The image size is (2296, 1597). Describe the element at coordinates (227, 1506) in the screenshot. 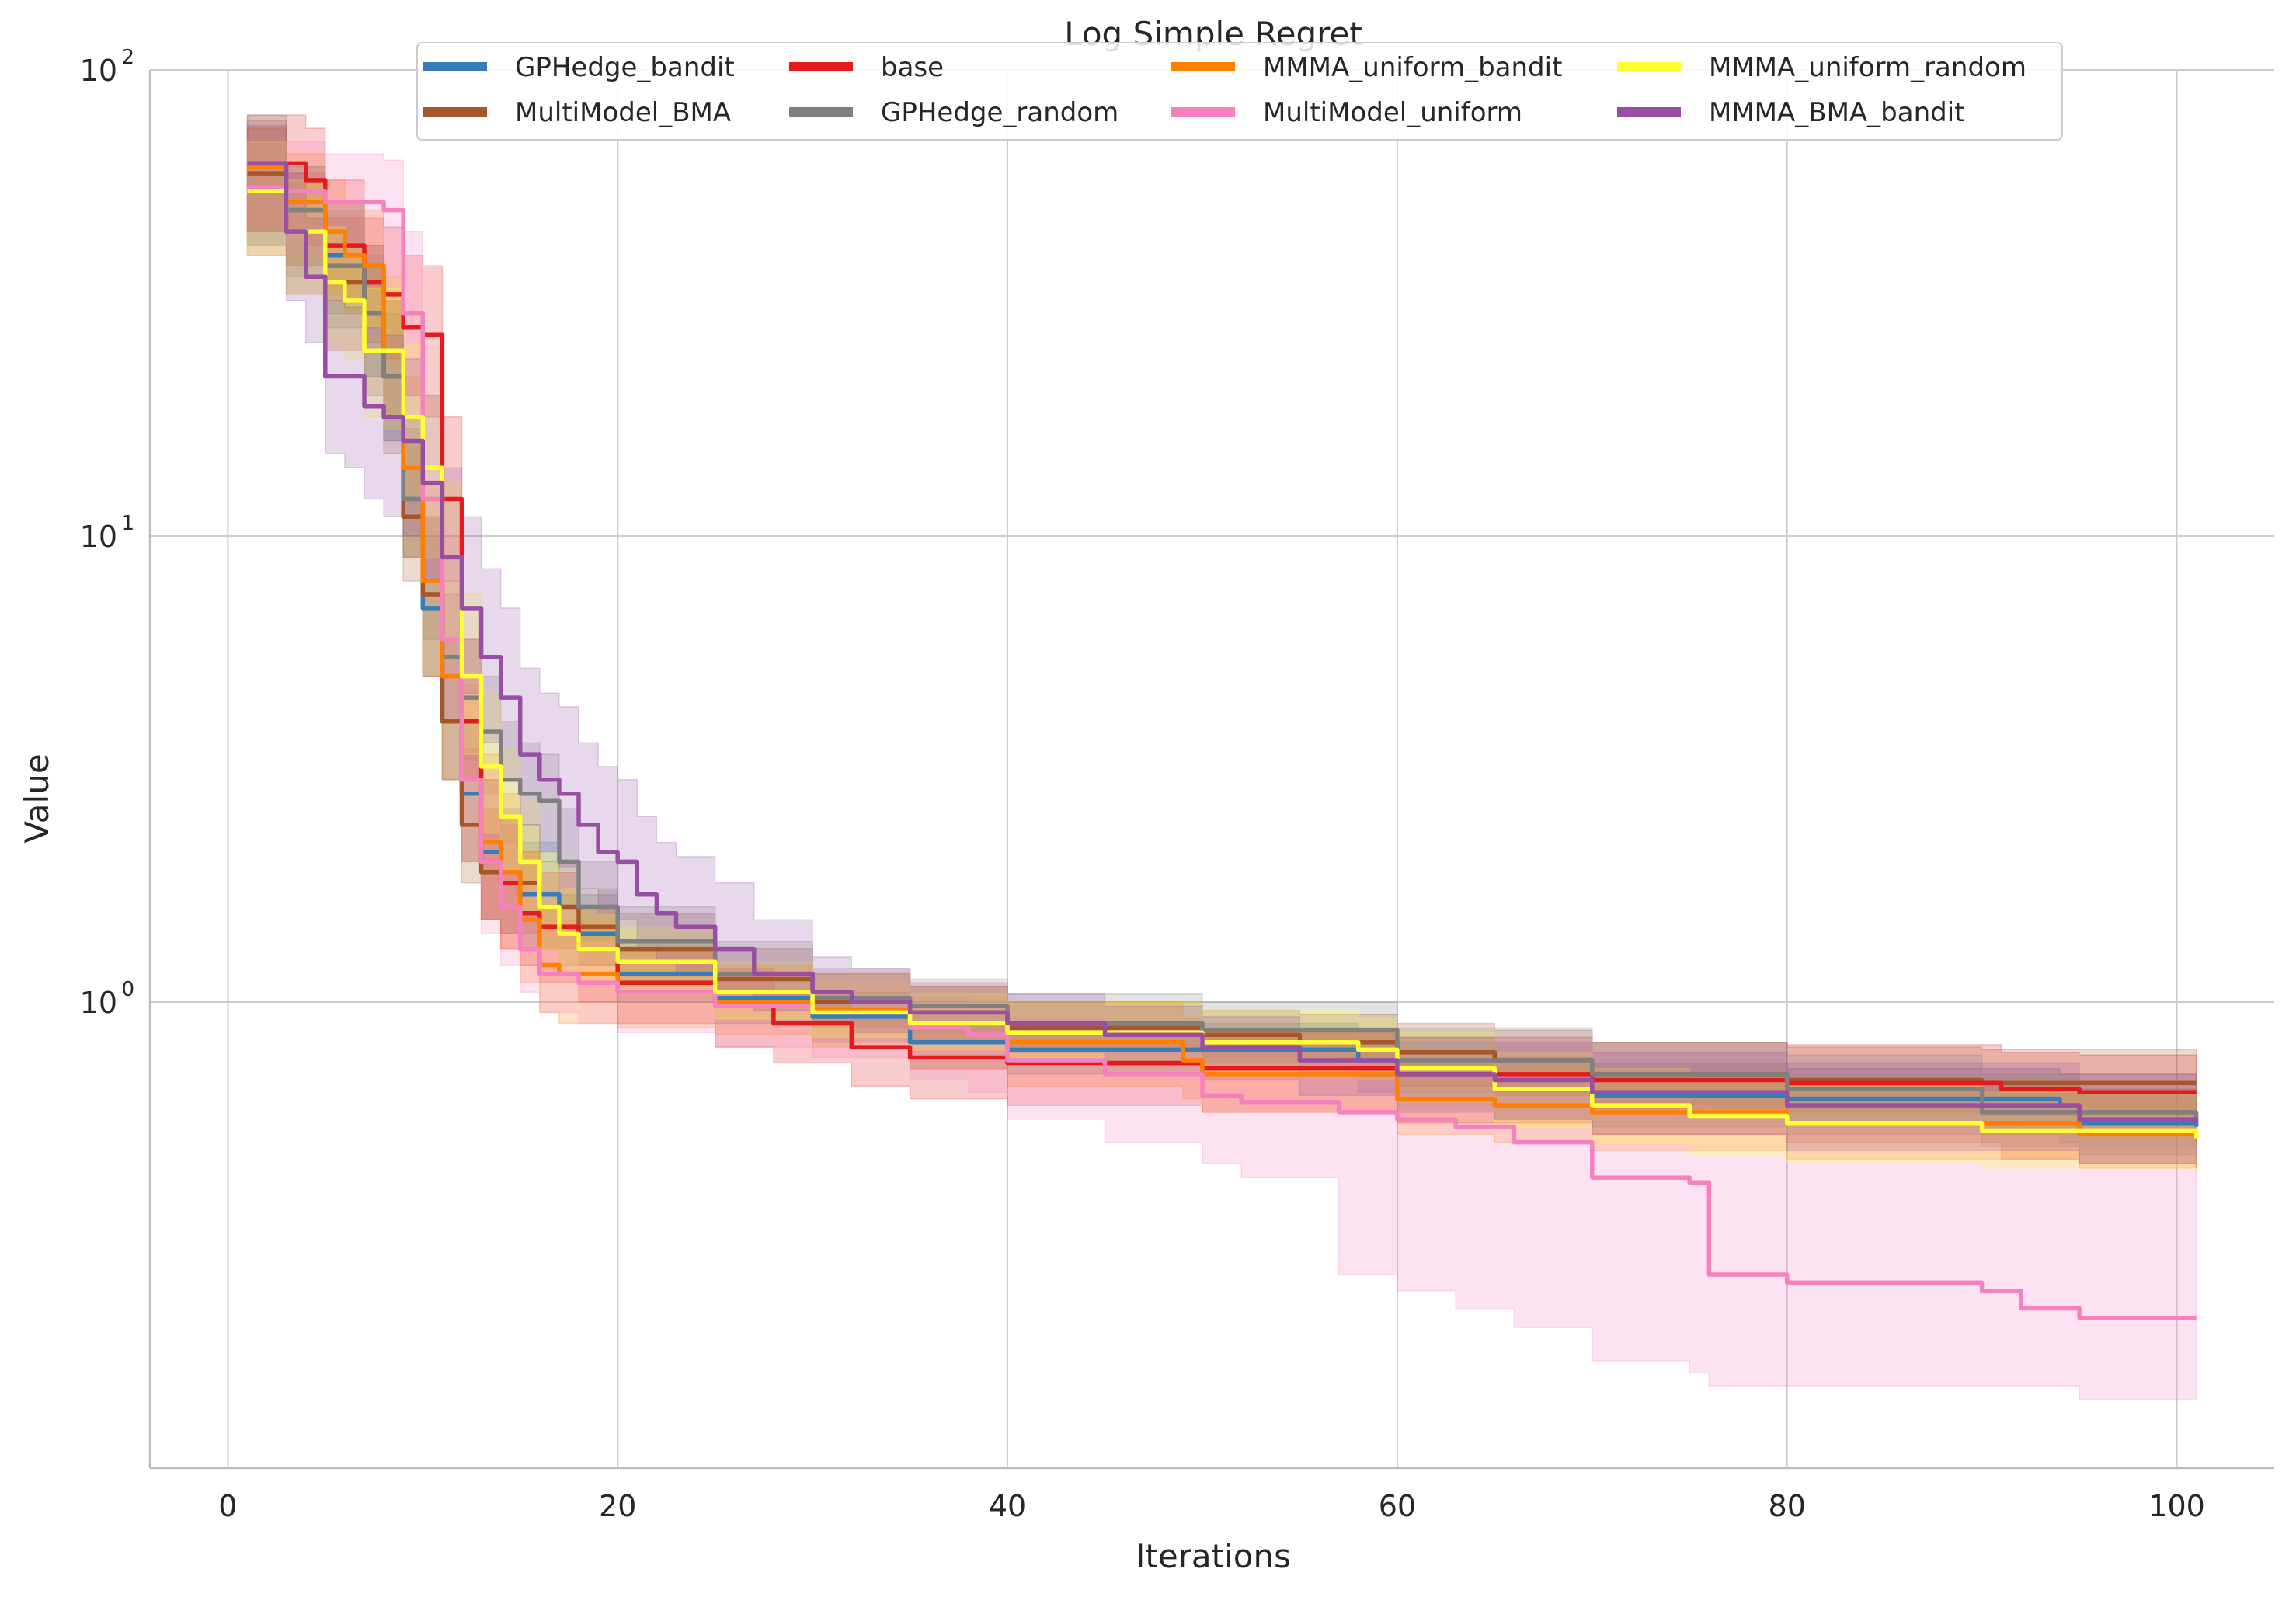

I see `x-tick-label: 0` at that location.